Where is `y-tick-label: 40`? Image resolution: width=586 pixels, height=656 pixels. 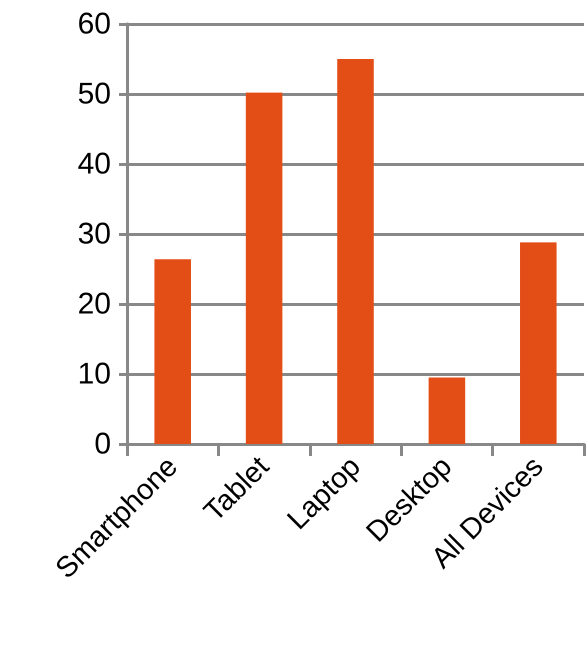
y-tick-label: 40 is located at coordinates (94, 164).